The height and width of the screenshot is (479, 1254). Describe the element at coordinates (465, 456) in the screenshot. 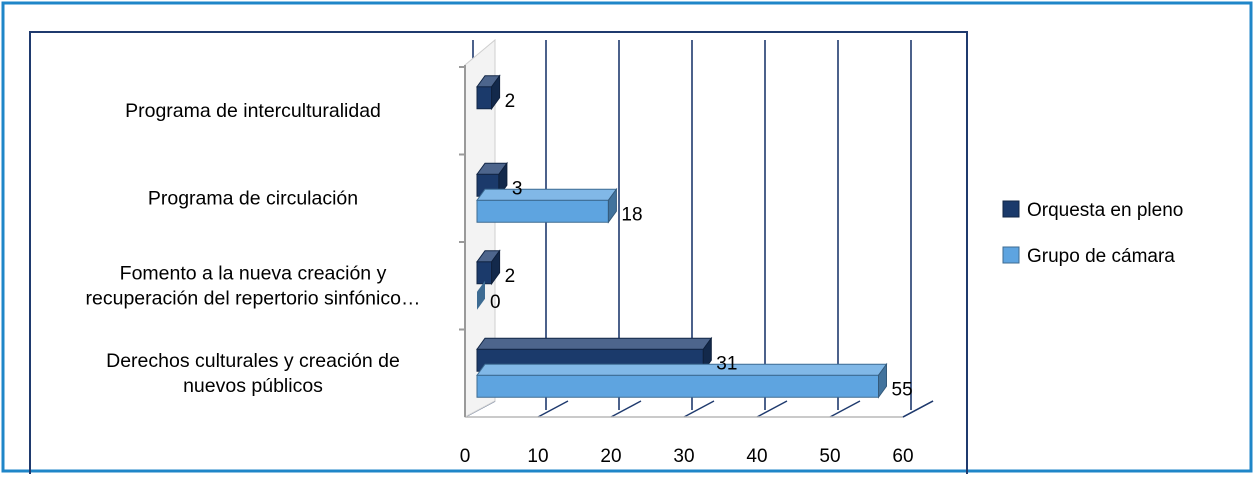

I see `x-tick-label: 0` at that location.